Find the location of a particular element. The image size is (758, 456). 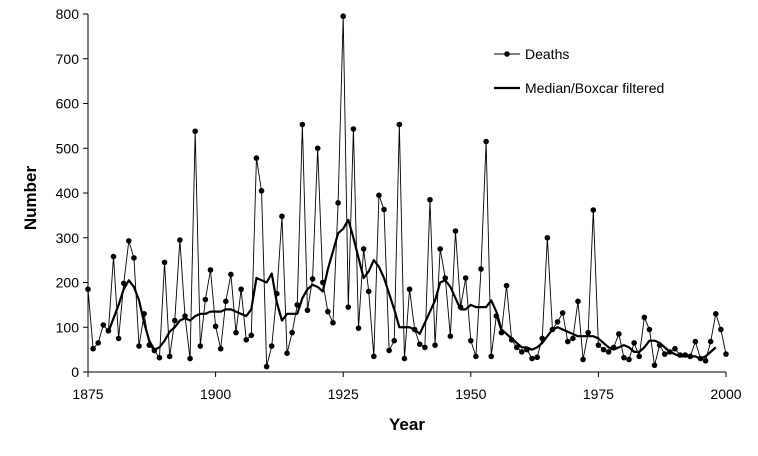

x-tick-label: 1950 is located at coordinates (470, 394).